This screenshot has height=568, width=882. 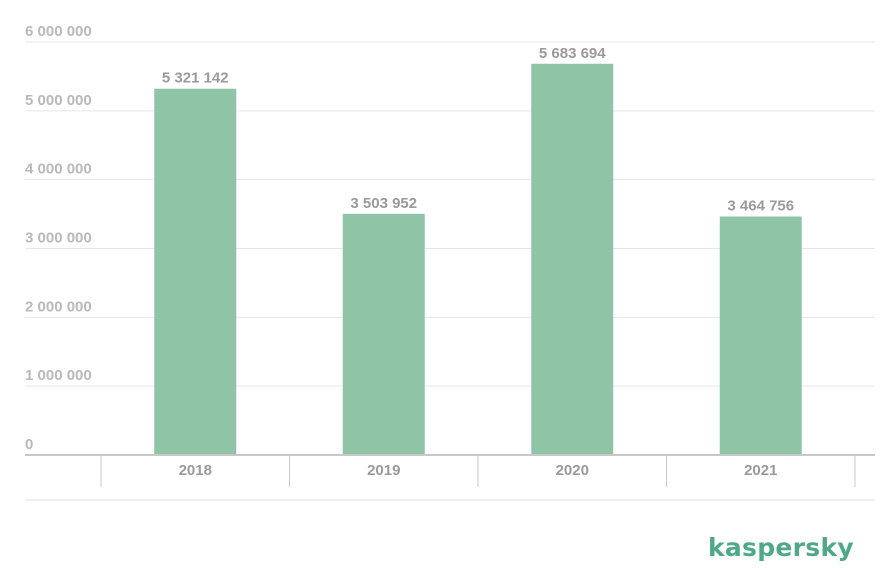 What do you see at coordinates (58, 169) in the screenshot?
I see `y-tick-label: 4 000 000` at bounding box center [58, 169].